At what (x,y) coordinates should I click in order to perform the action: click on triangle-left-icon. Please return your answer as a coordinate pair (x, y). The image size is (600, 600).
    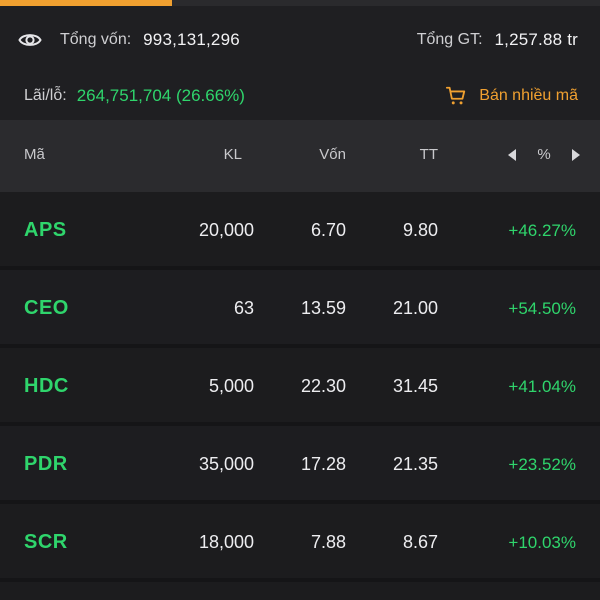
    Looking at the image, I should click on (512, 154).